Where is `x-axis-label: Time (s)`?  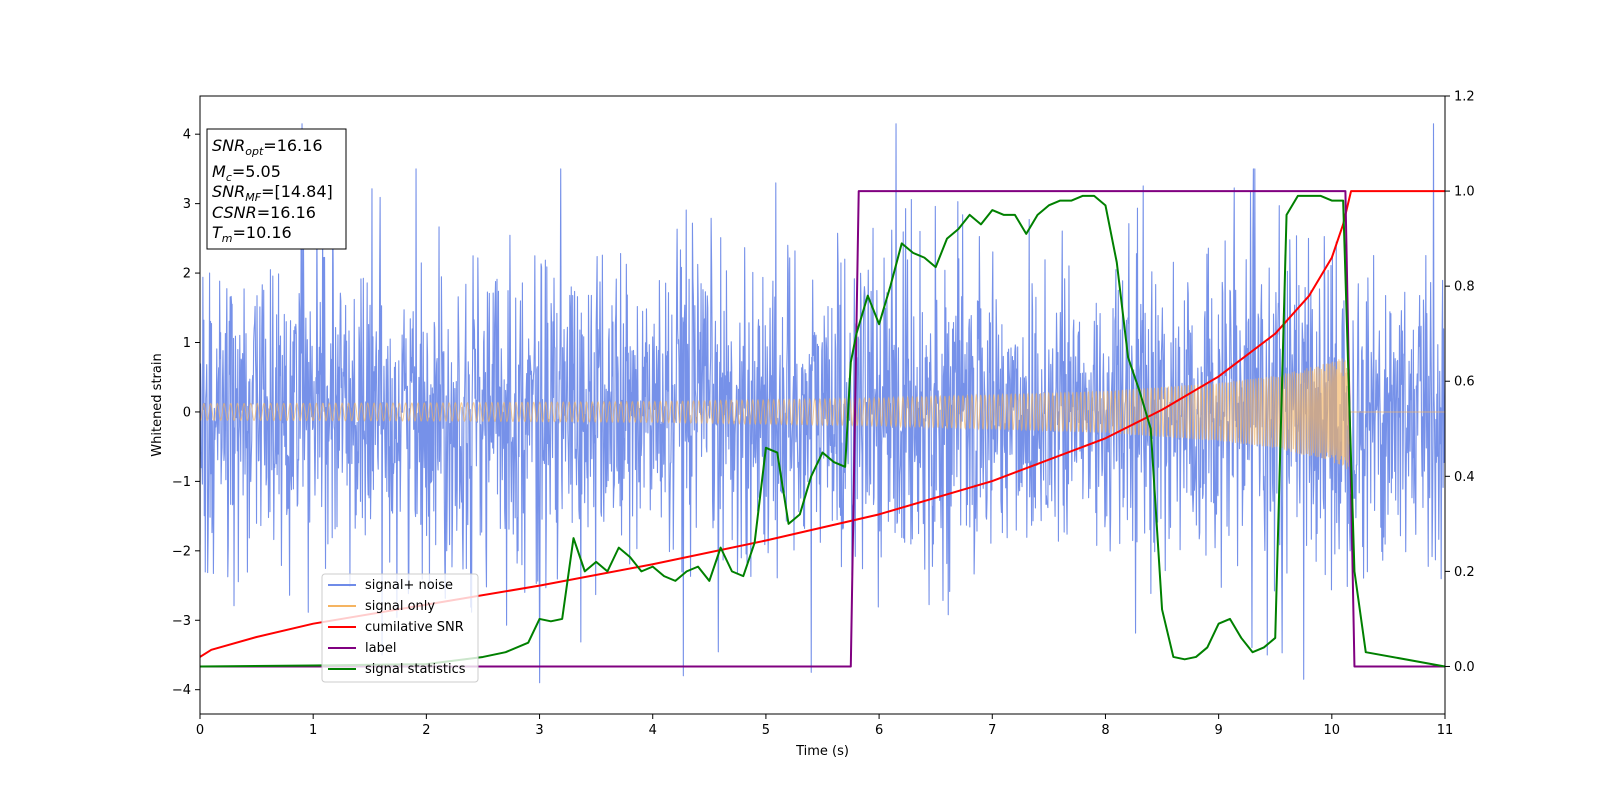
x-axis-label: Time (s) is located at coordinates (822, 751).